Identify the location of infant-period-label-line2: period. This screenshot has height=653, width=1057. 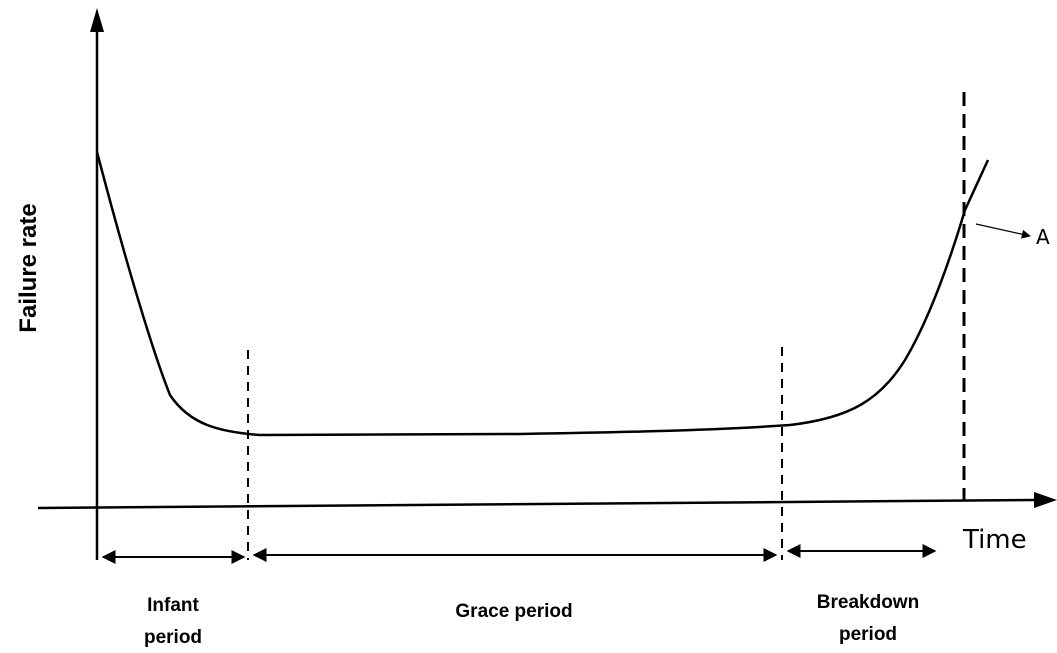
(173, 637).